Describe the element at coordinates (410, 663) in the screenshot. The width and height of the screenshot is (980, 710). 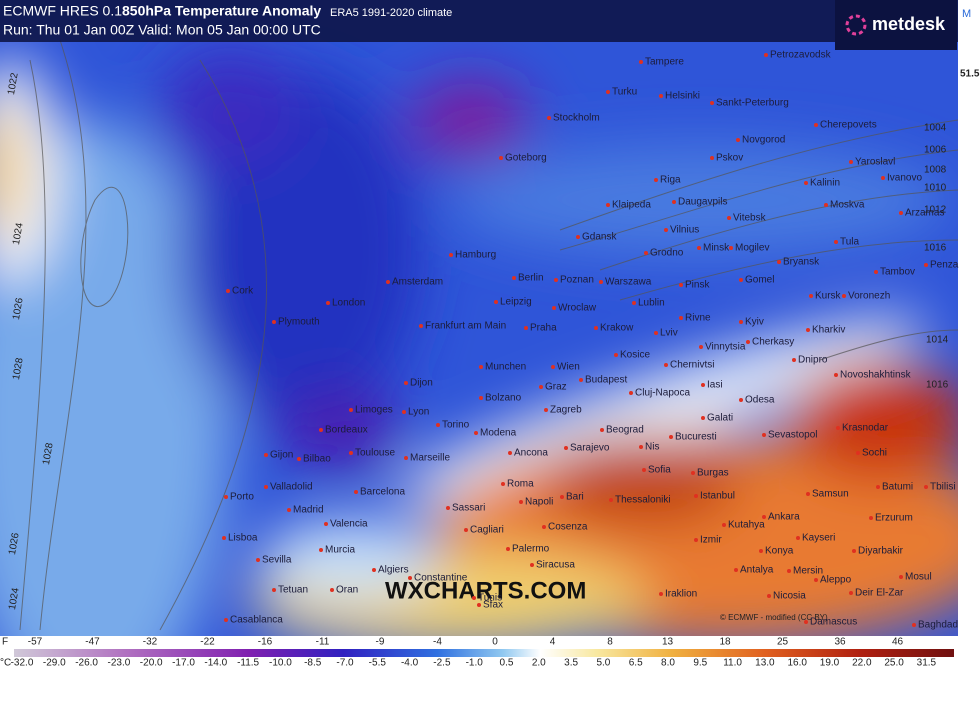
I see `c-label: -4.0` at that location.